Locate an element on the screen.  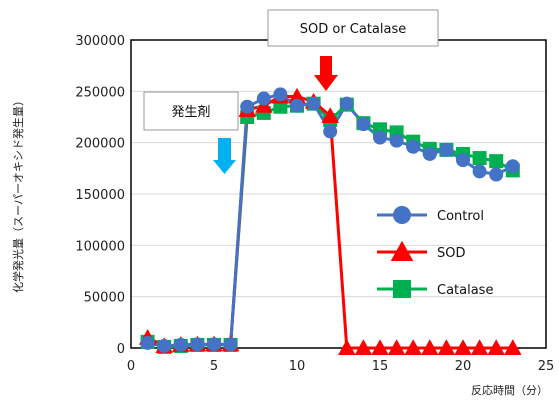
callout-generator: 発生剤 is located at coordinates (191, 111).